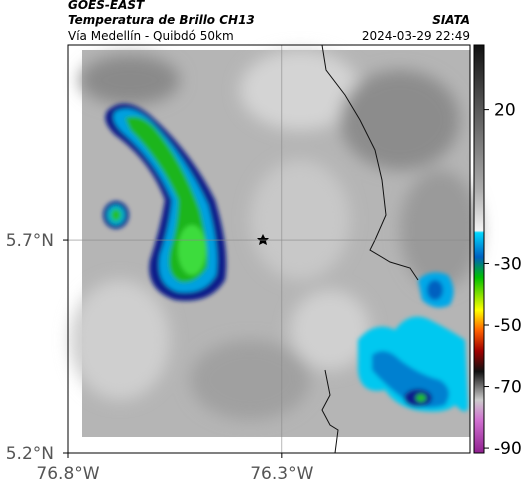  Describe the element at coordinates (281, 474) in the screenshot. I see `x-tick-label: 76.3°W` at that location.